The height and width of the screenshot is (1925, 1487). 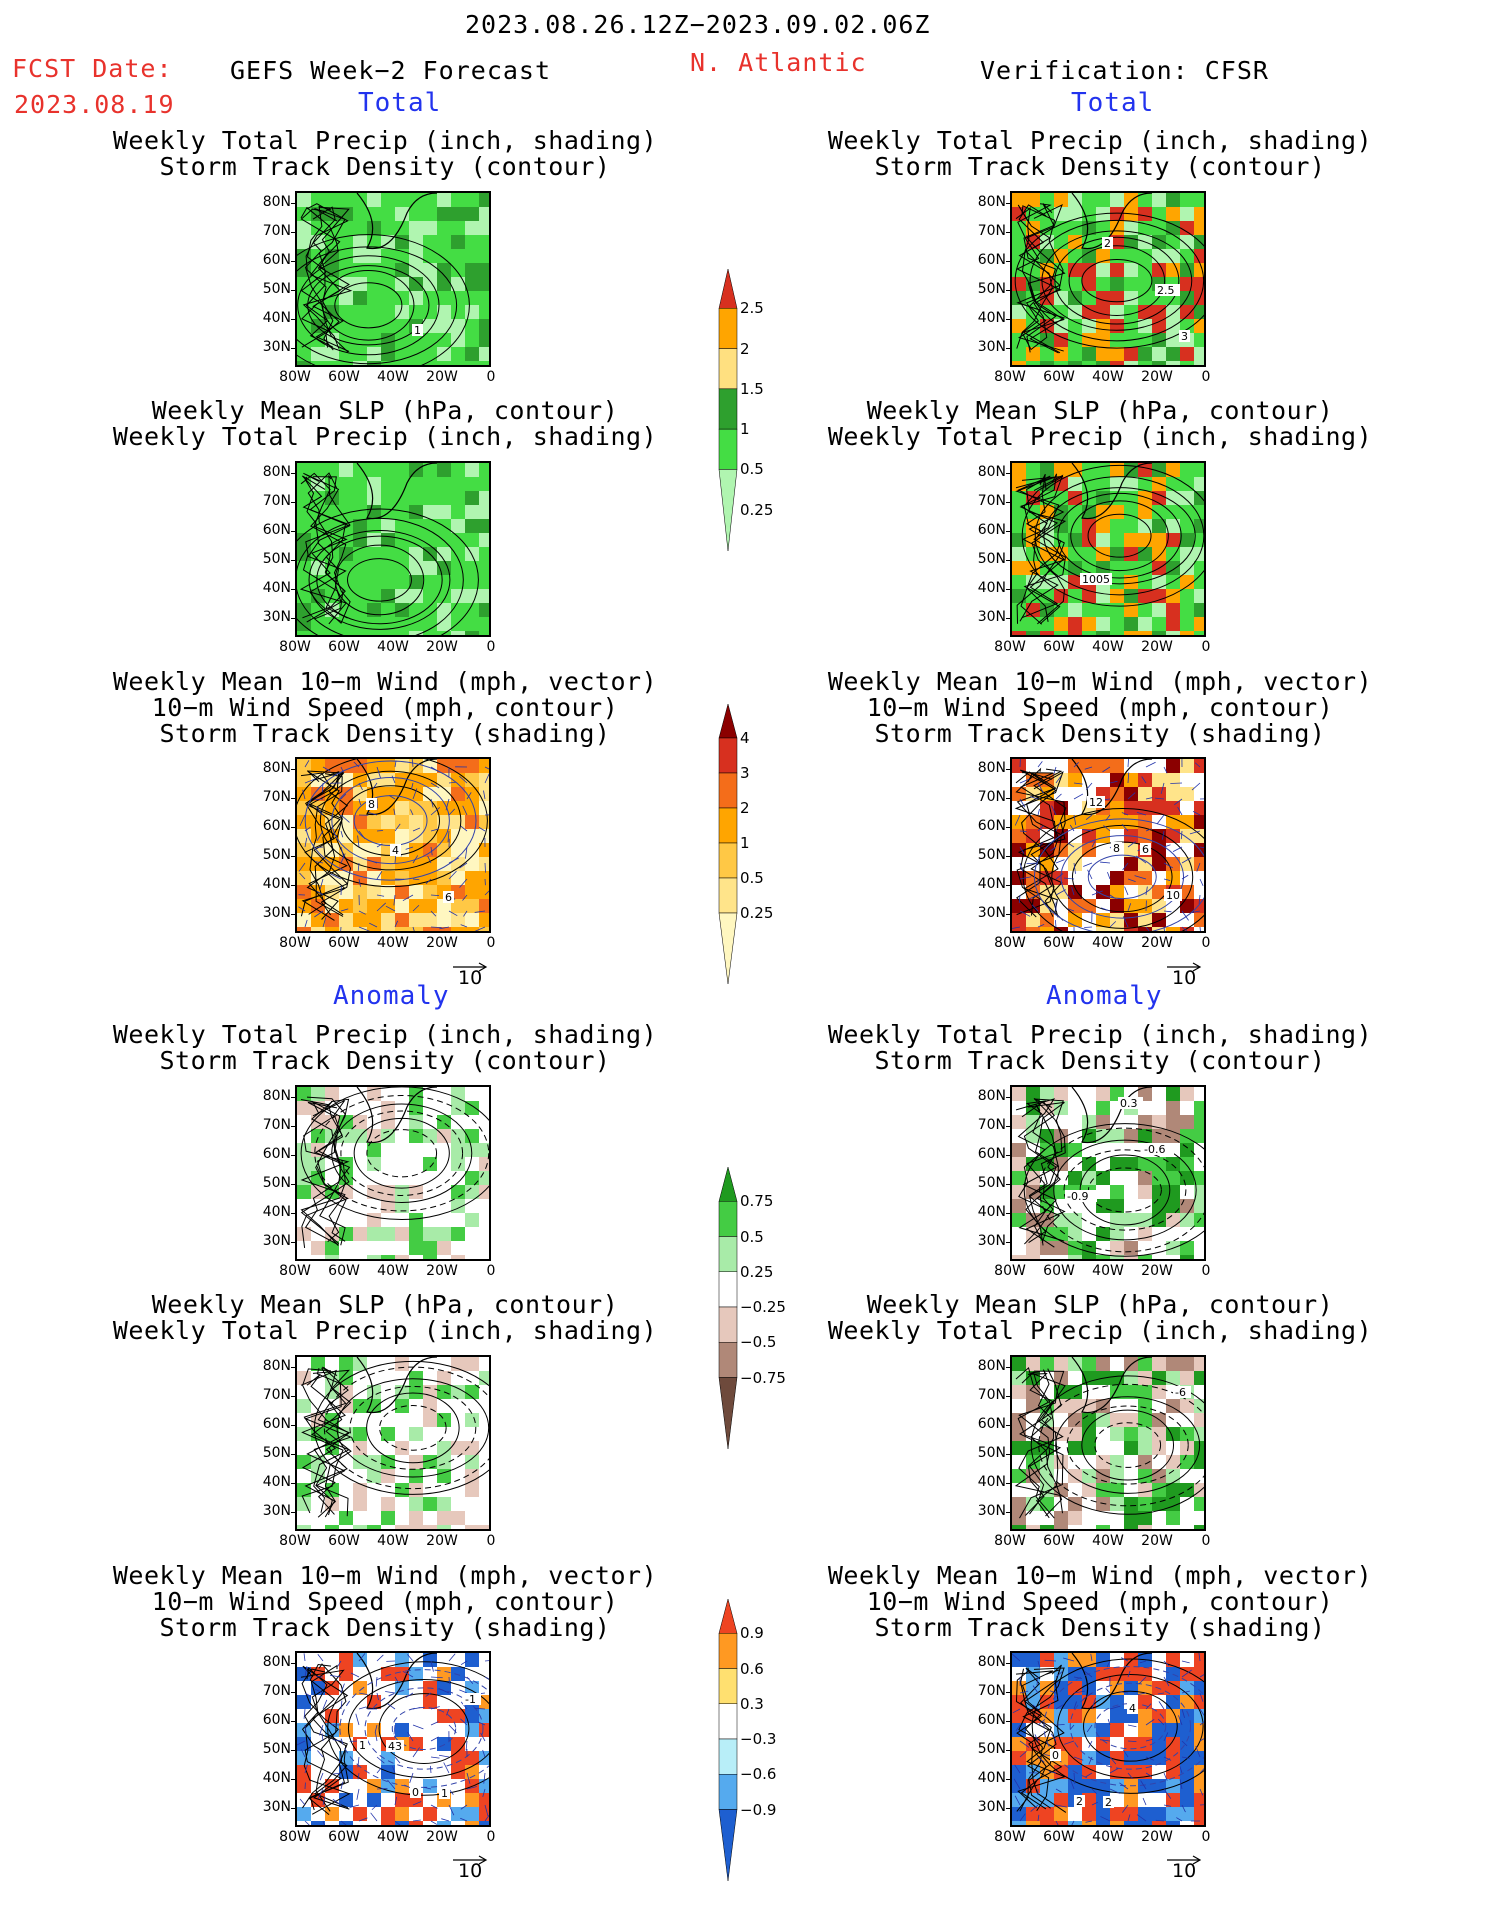 What do you see at coordinates (1100, 1304) in the screenshot?
I see `title-obs-5-line-1: Weekly Mean SLP (hPa, contour)` at bounding box center [1100, 1304].